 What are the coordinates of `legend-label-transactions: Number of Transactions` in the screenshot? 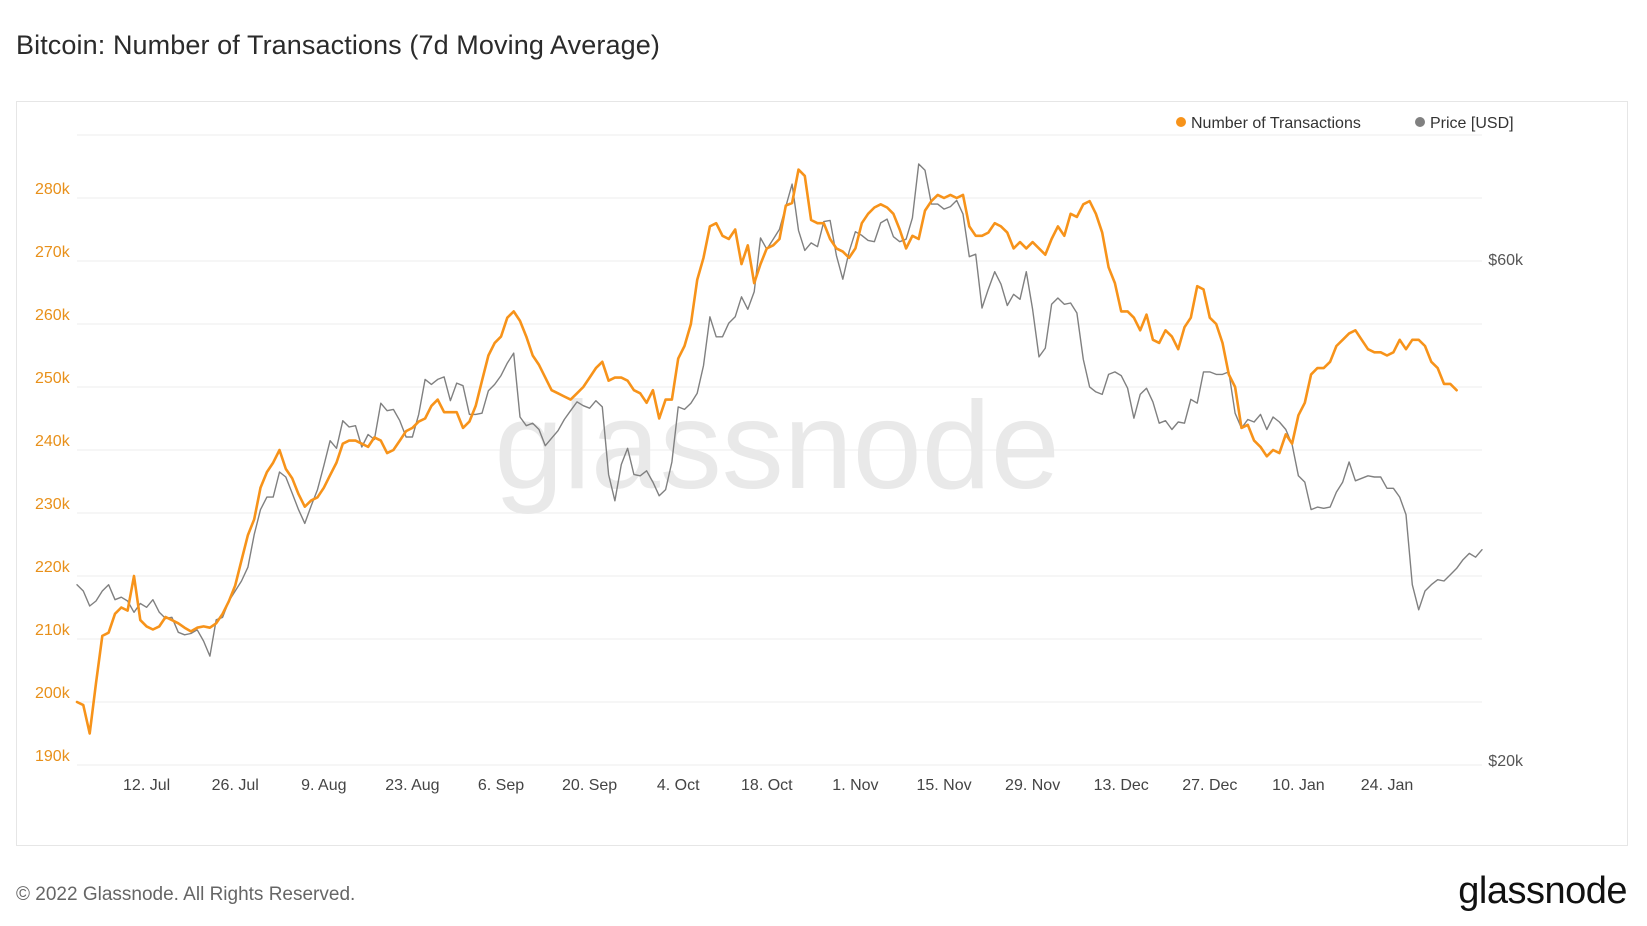 It's located at (1276, 123).